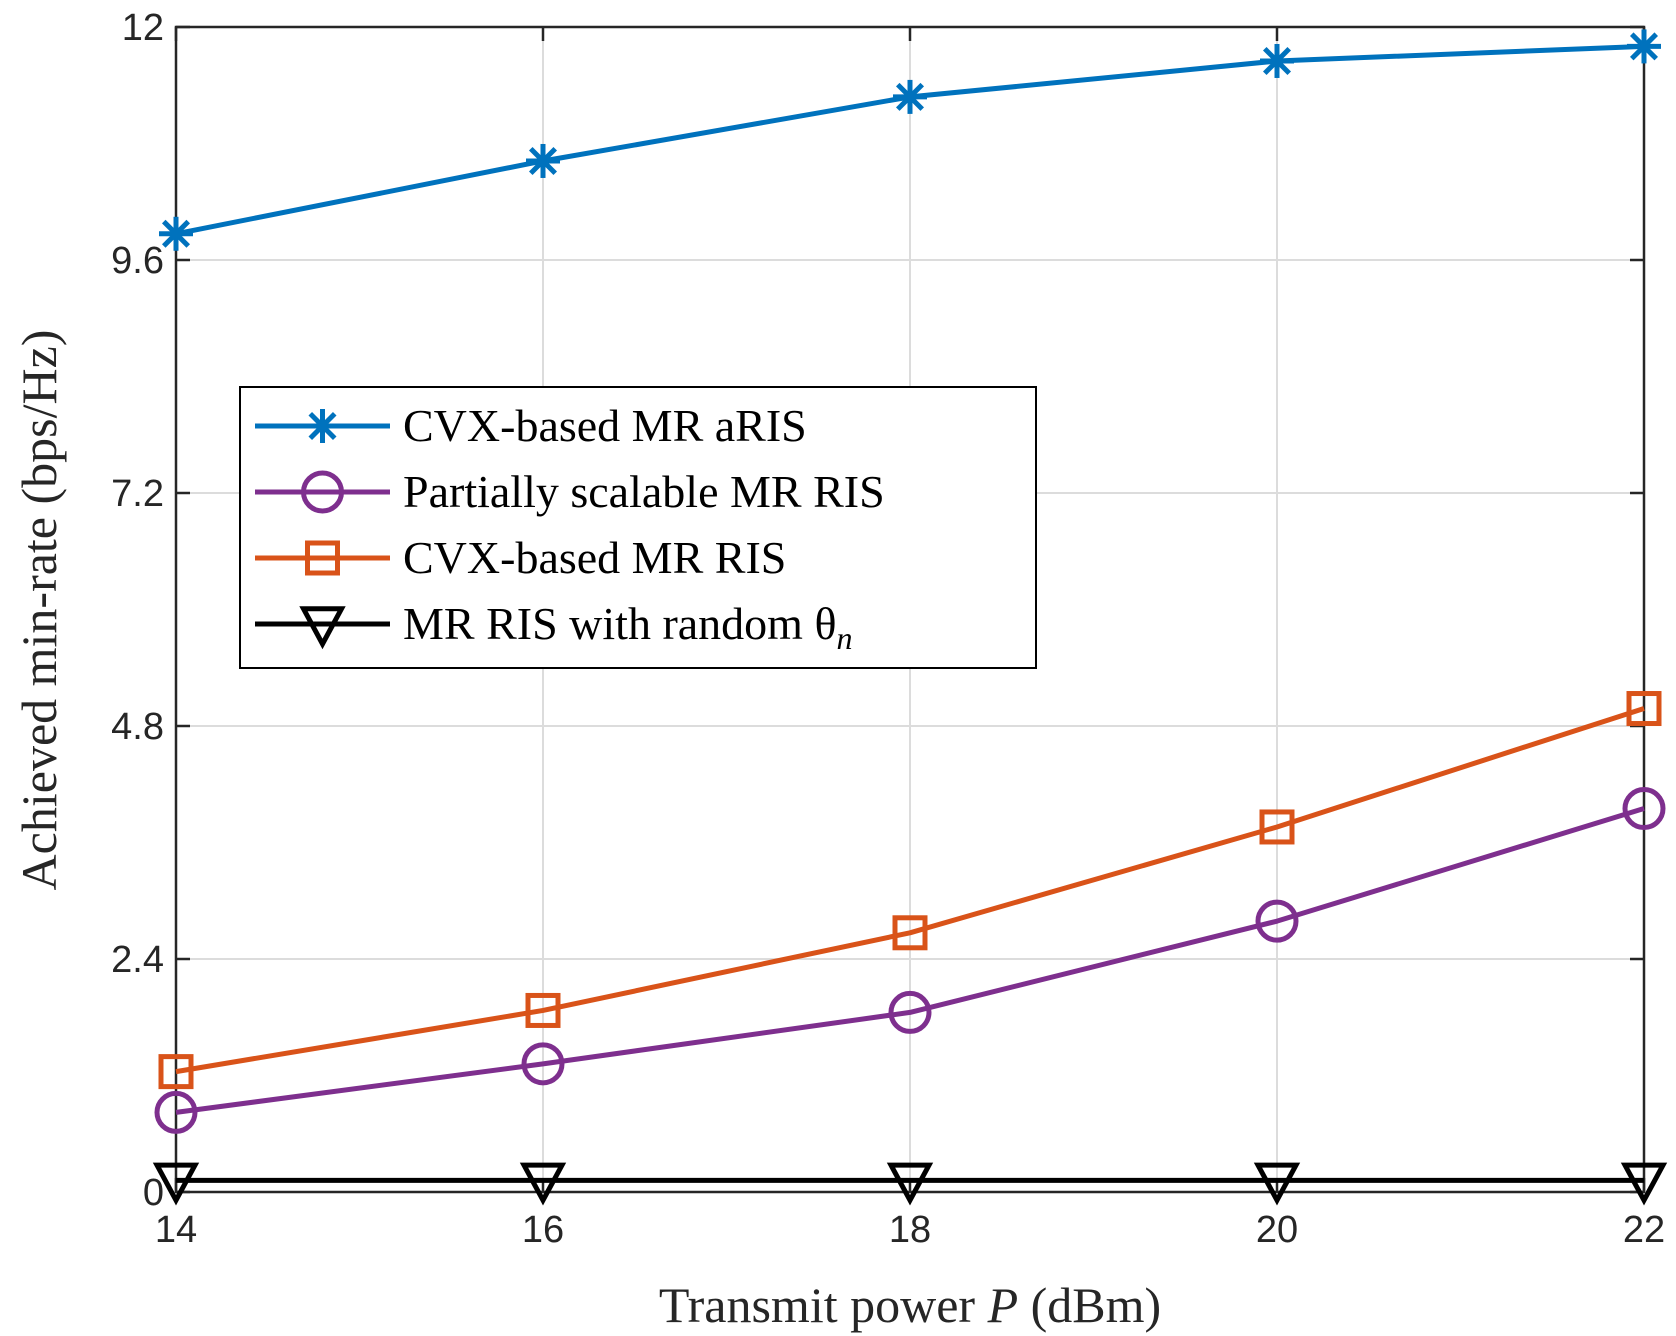 The width and height of the screenshot is (1676, 1336). Describe the element at coordinates (1644, 1230) in the screenshot. I see `x-tick-label: 22` at that location.